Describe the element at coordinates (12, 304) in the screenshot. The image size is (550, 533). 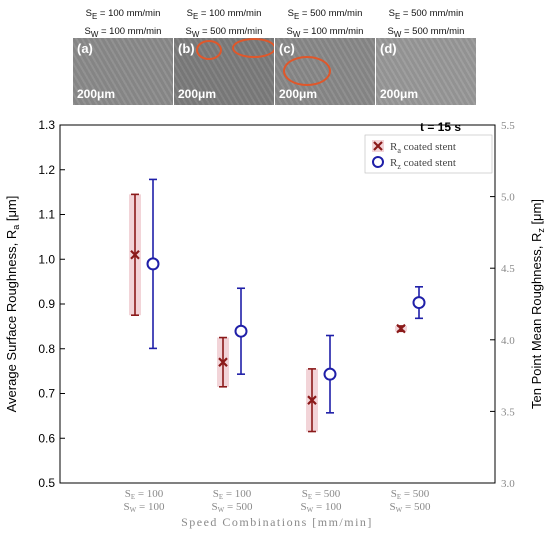
I see `y-left-axis-title: Average Surface Roughness, Ra [μm]` at that location.